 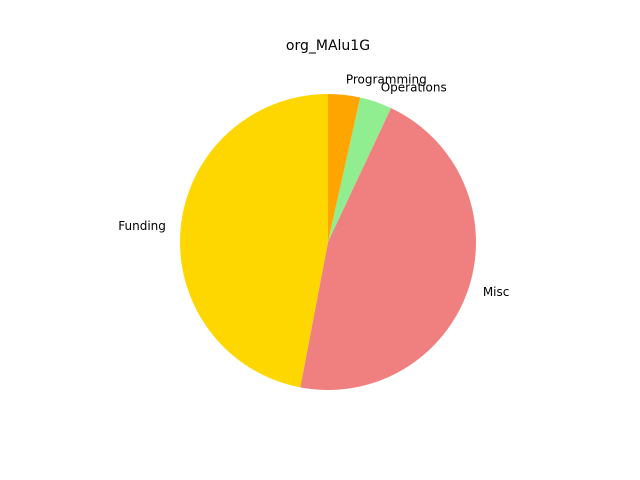 What do you see at coordinates (344, 167) in the screenshot?
I see `pie-slice-programming` at bounding box center [344, 167].